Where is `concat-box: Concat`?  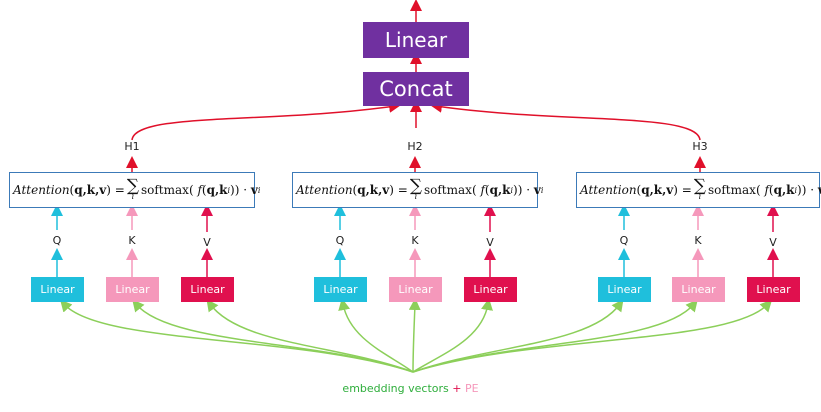
concat-box: Concat is located at coordinates (416, 89).